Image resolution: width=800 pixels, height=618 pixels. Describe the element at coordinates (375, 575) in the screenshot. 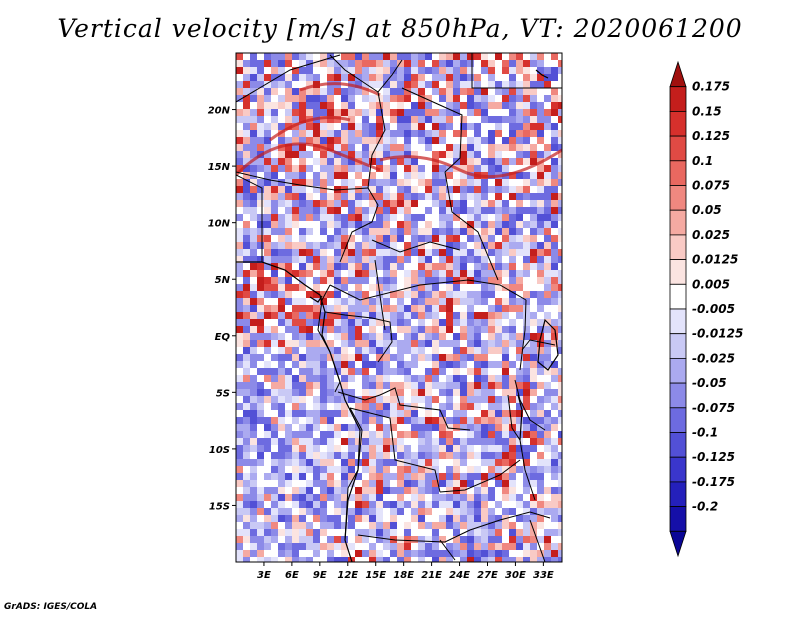

I see `x-tick-label: 15E` at that location.